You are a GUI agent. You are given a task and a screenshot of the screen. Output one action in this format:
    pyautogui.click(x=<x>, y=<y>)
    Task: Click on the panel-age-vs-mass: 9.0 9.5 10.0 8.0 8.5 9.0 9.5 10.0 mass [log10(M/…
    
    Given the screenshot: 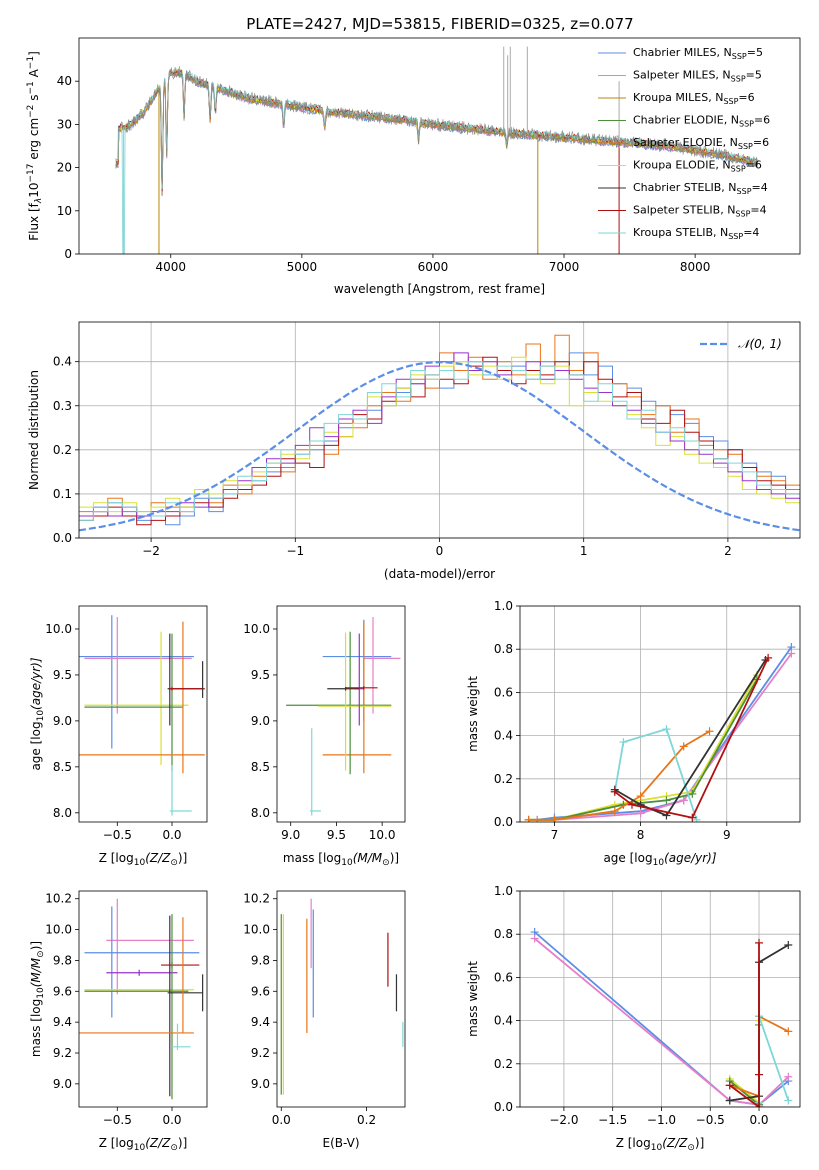 What is the action you would take?
    pyautogui.click(x=324, y=736)
    